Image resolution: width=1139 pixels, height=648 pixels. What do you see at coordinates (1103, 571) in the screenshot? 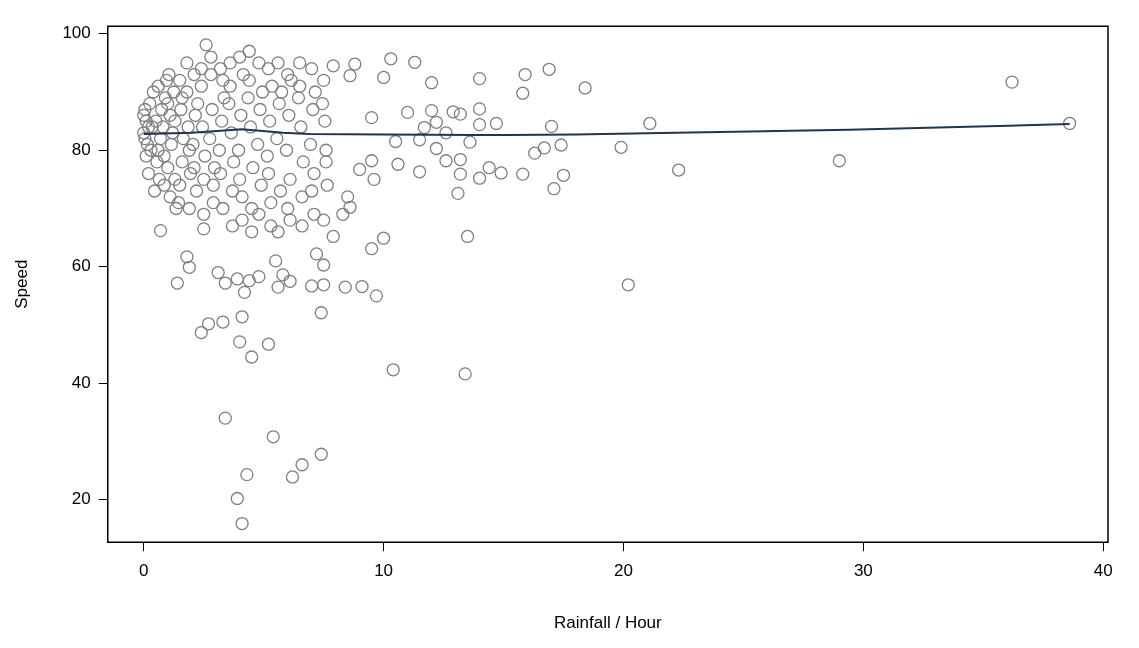
I see `x-tick-label: 40` at bounding box center [1103, 571].